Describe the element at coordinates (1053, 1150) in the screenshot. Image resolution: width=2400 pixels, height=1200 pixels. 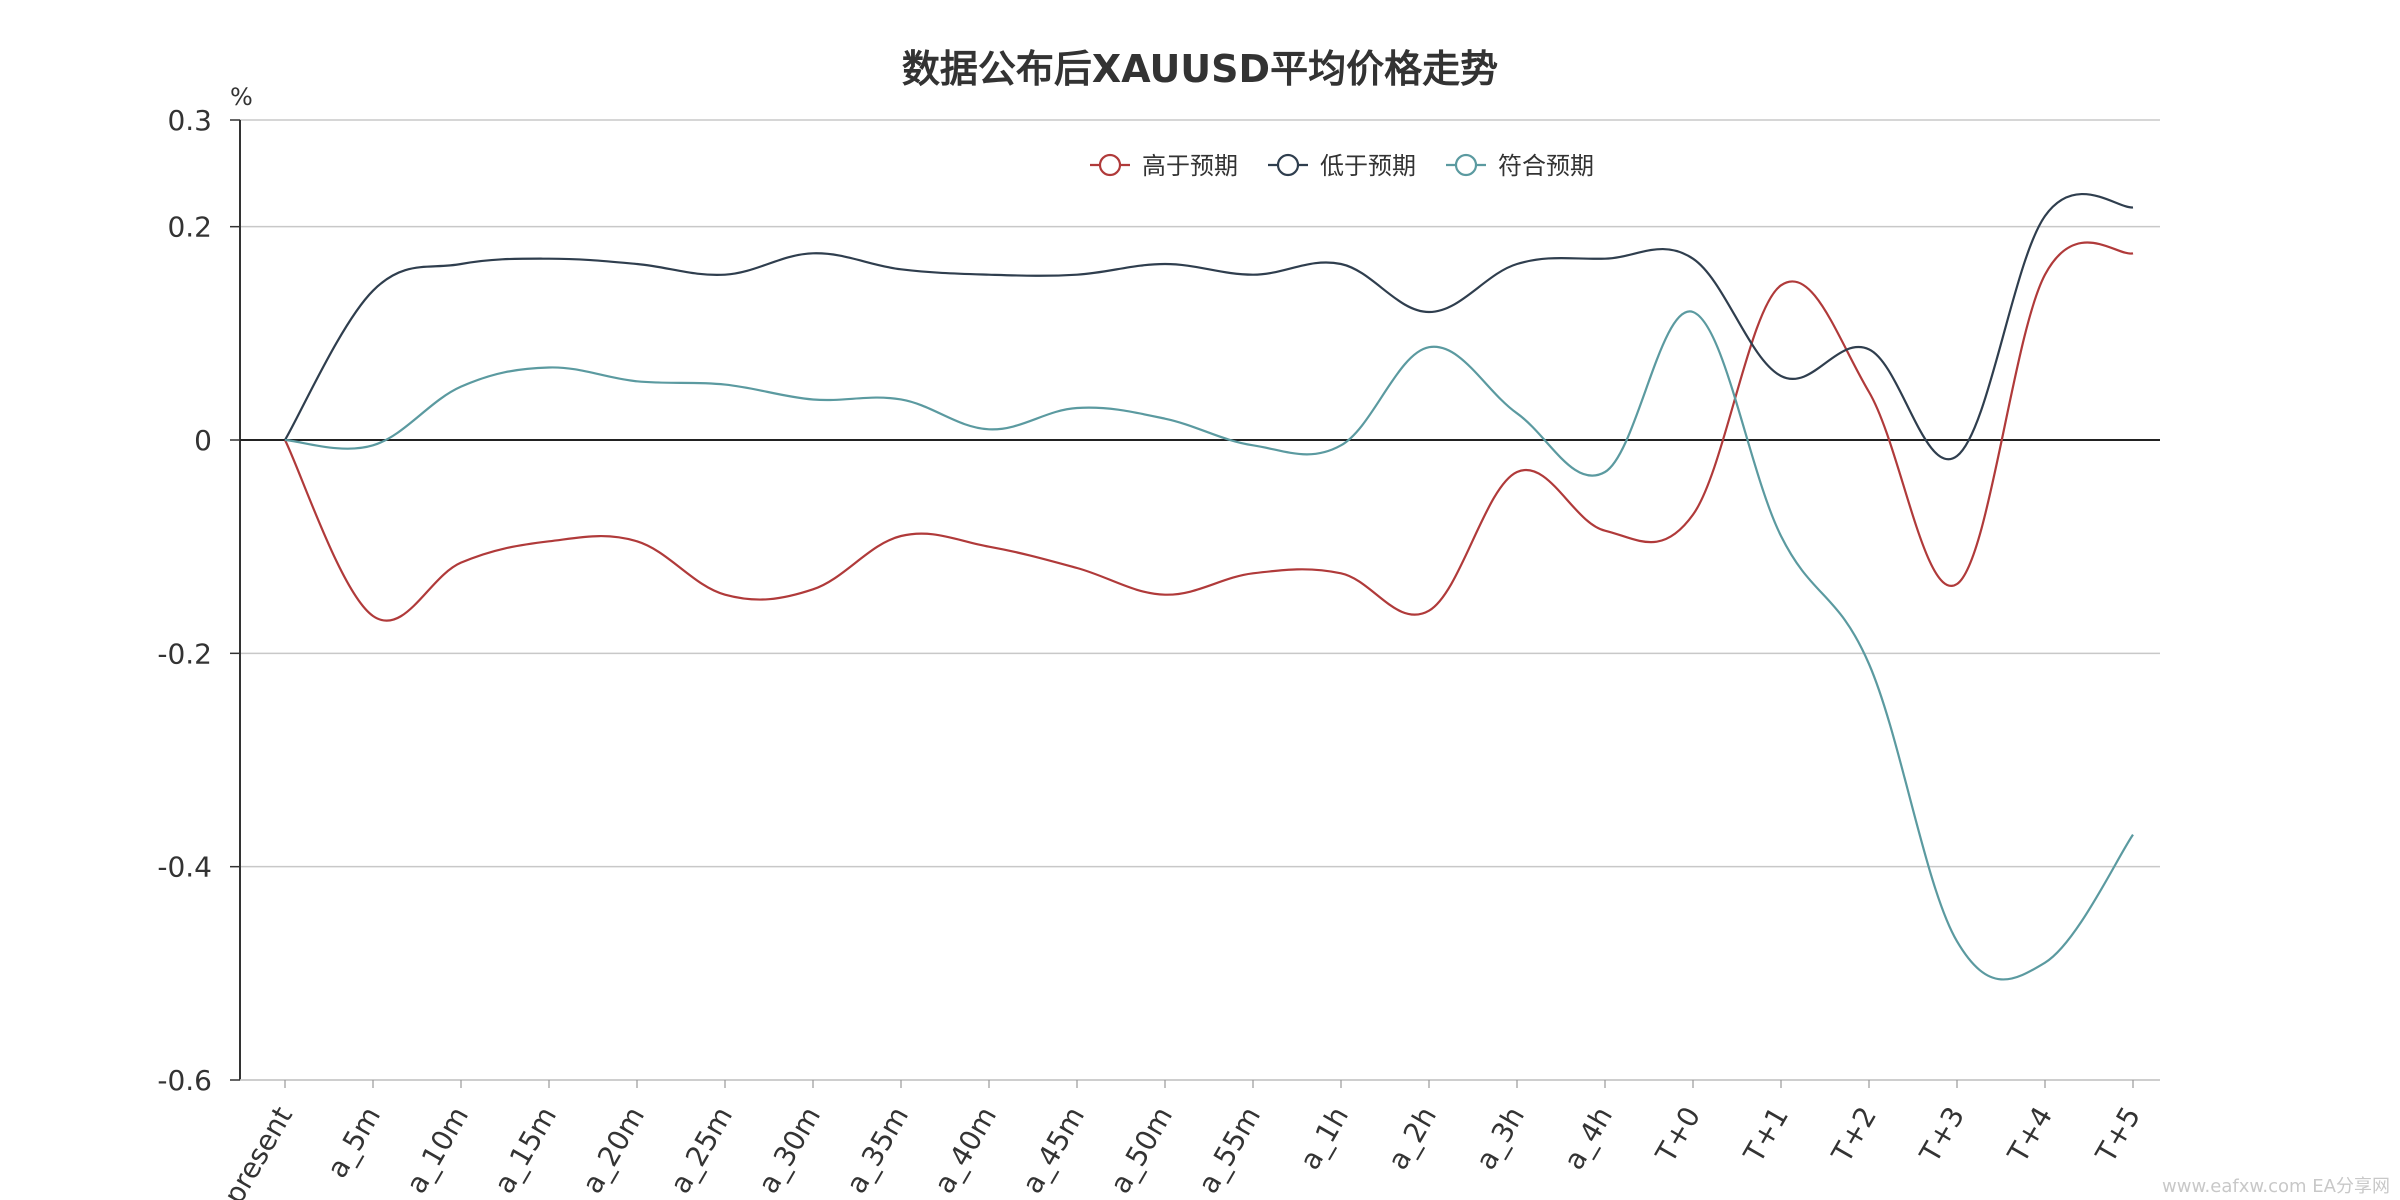
I see `x-tick-label: a_45m` at that location.